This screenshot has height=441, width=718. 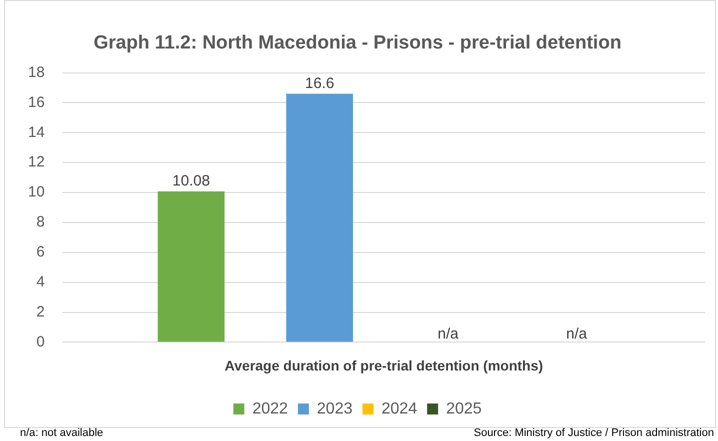 What do you see at coordinates (464, 409) in the screenshot?
I see `legend-label: 2025` at bounding box center [464, 409].